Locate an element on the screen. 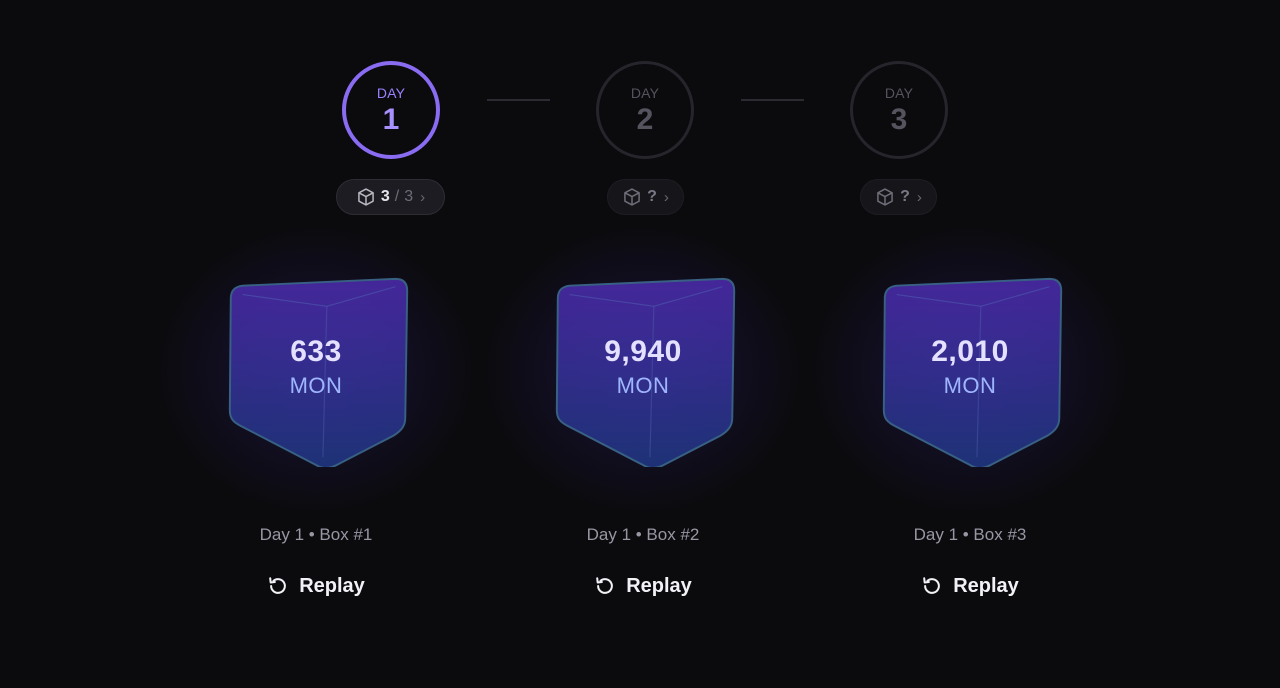 Image resolution: width=1280 pixels, height=688 pixels. day-step-3: DAY 3 is located at coordinates (899, 110).